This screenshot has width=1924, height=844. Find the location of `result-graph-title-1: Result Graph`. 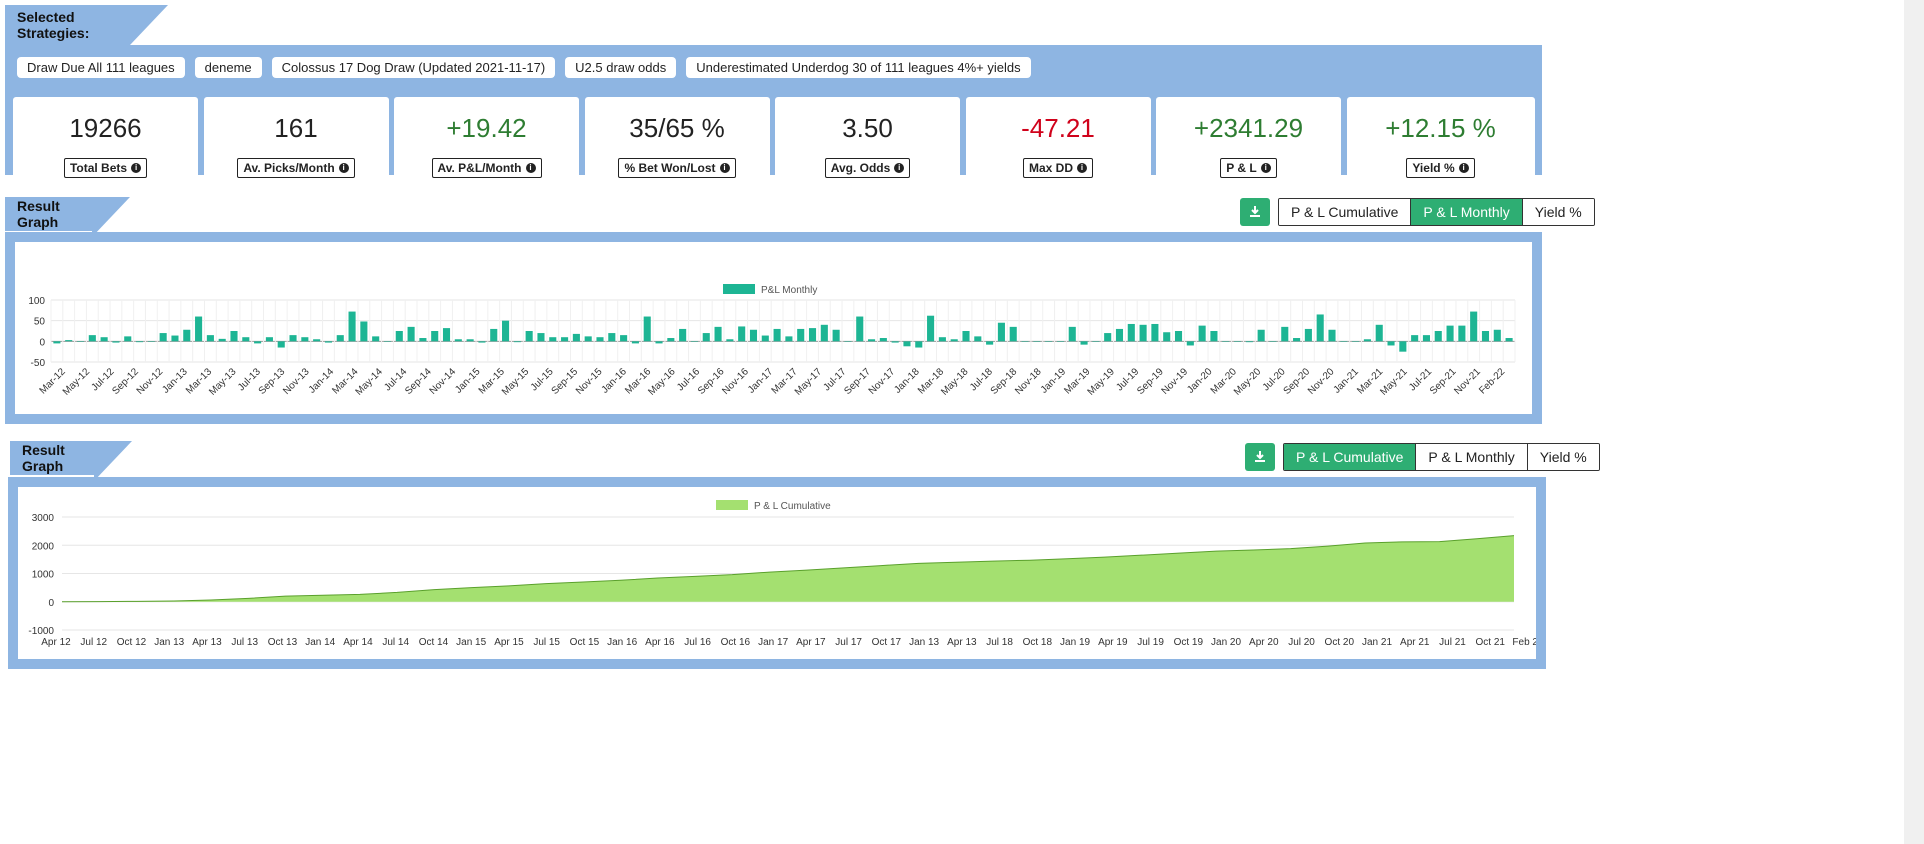

result-graph-title-1: Result Graph is located at coordinates (38, 214).